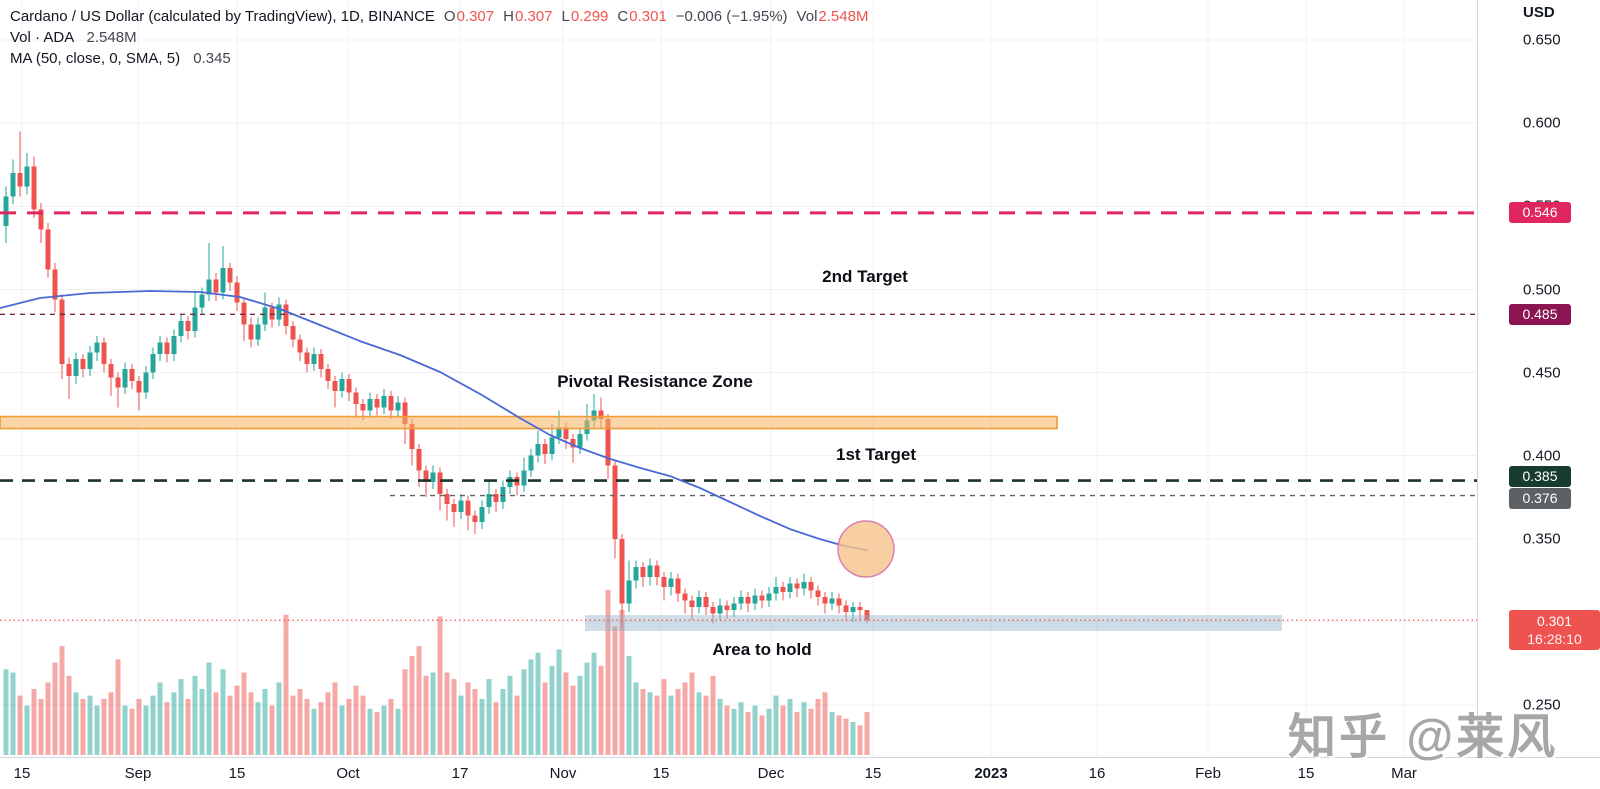 The image size is (1600, 789). I want to click on price-tick-0.250: 0.250, so click(1542, 705).